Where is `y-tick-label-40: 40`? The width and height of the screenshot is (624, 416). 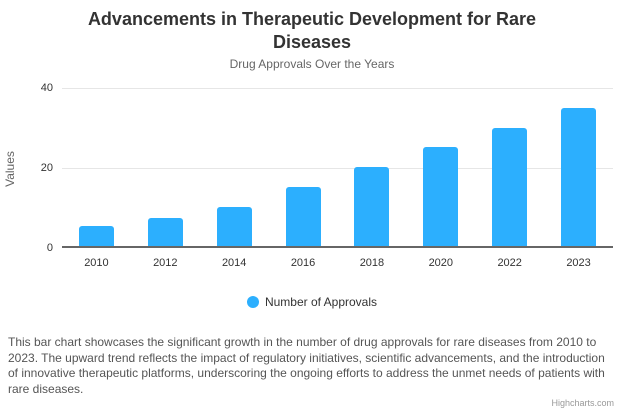
y-tick-label-40: 40 is located at coordinates (46, 88).